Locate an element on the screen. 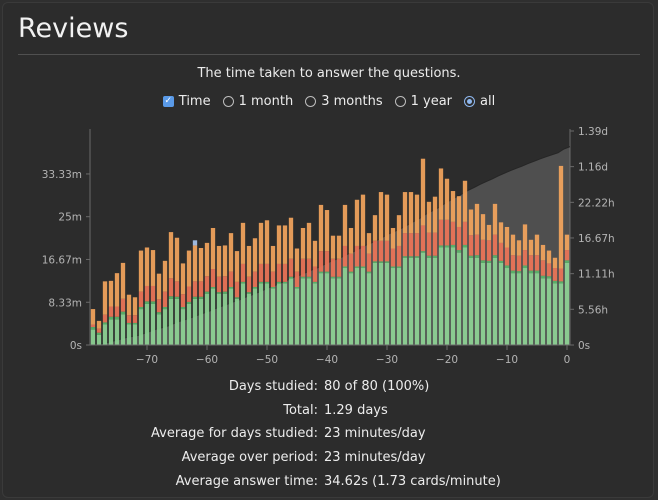  range-all: all is located at coordinates (479, 101).